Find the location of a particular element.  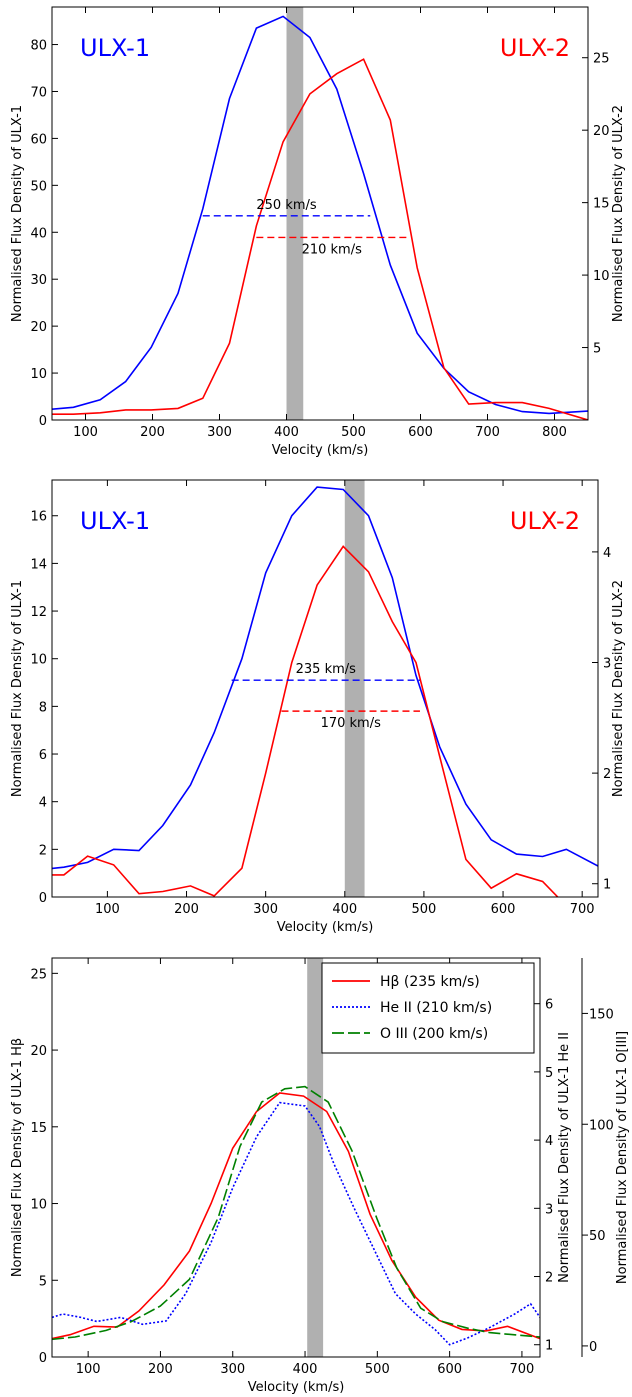

y-tick-label-mid: 4 is located at coordinates (549, 1141).